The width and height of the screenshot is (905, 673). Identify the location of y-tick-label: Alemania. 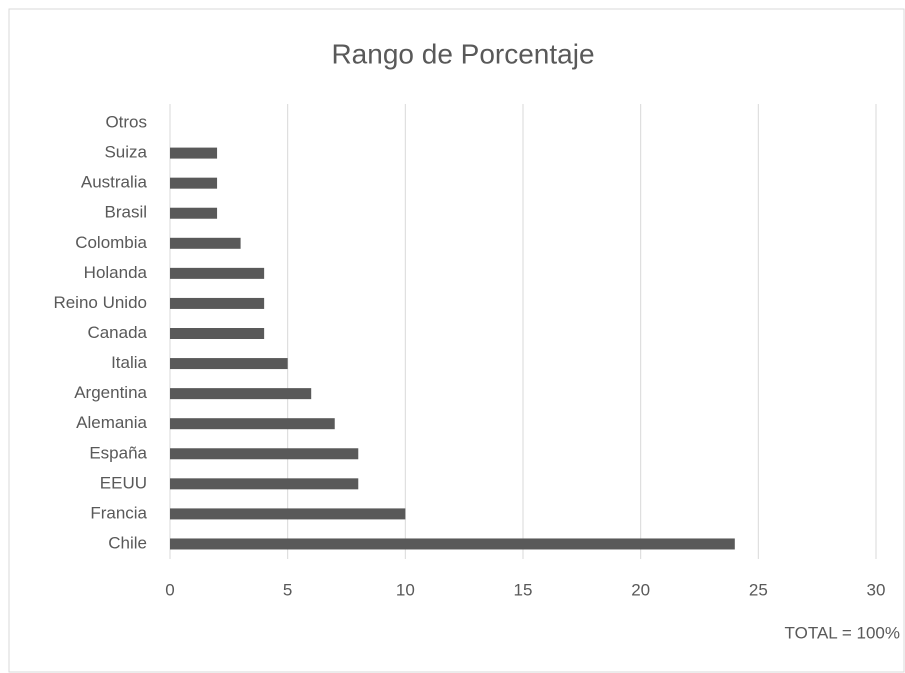
(111, 422).